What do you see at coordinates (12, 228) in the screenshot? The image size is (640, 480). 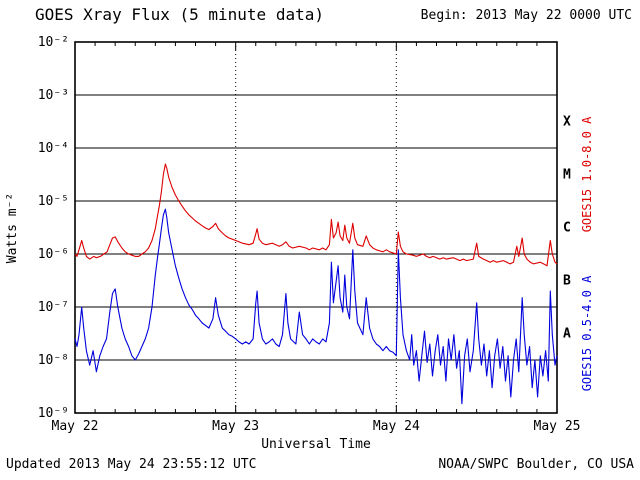 I see `y-axis-title: Watts m⁻²` at bounding box center [12, 228].